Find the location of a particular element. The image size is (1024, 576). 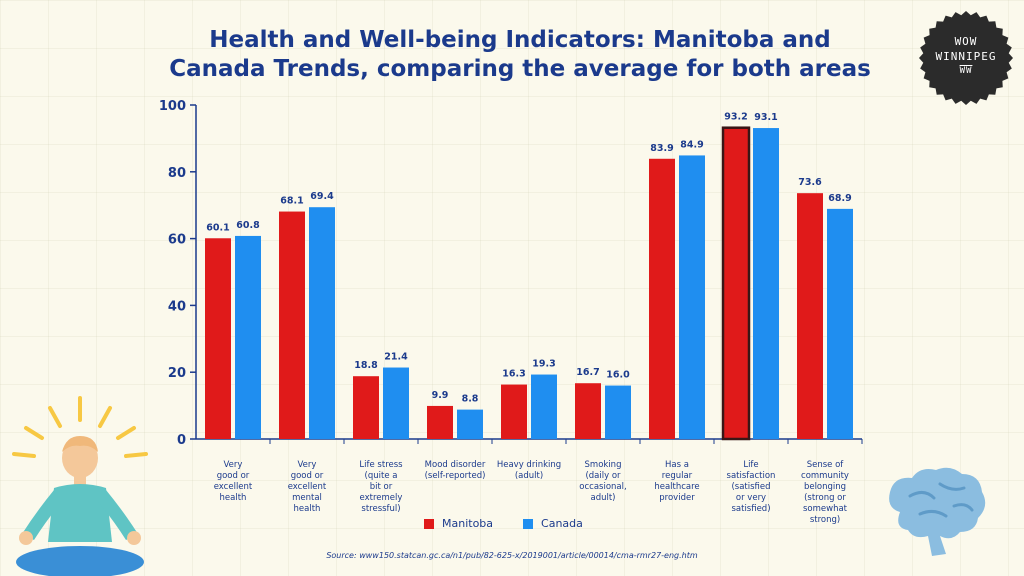

x-category-label: Has a regular healthcare provider is located at coordinates (676, 481).